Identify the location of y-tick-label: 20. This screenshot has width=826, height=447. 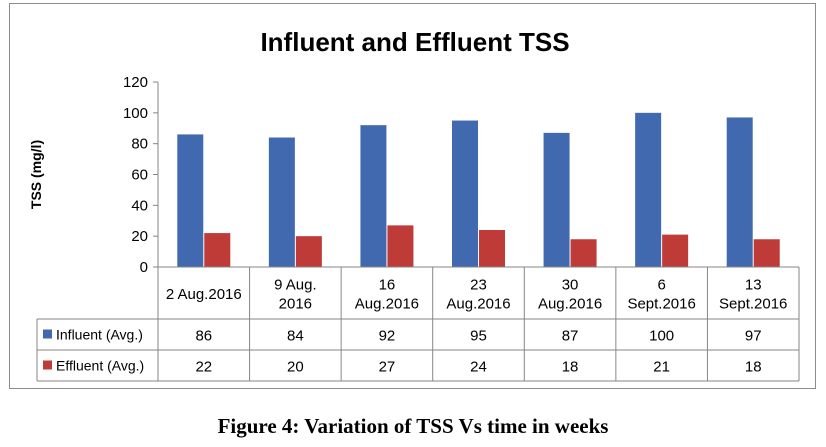
(139, 236).